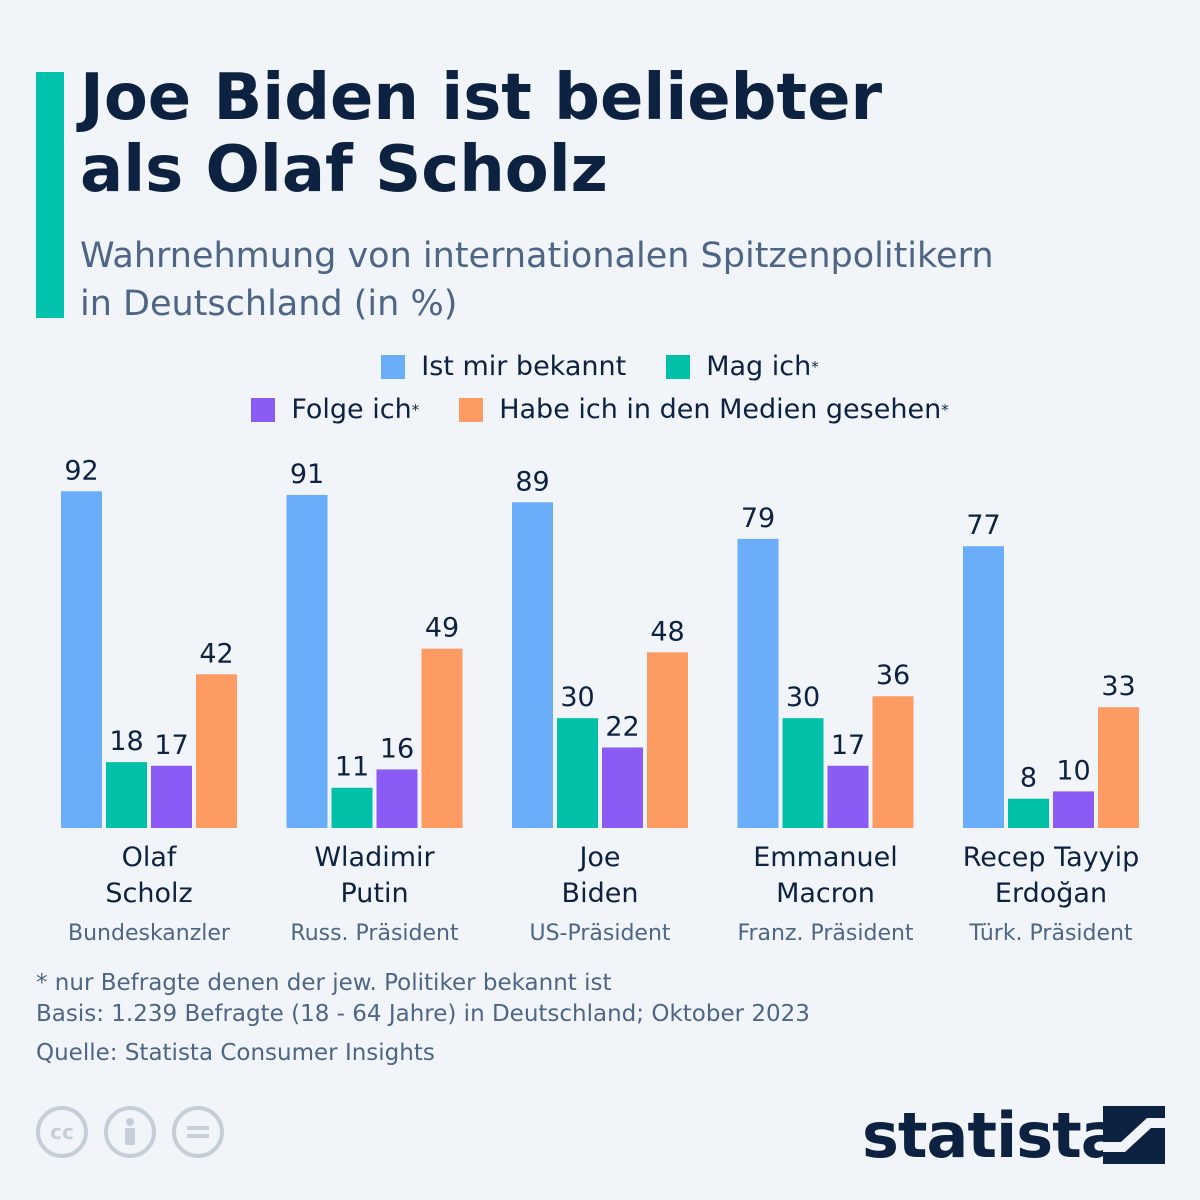 The image size is (1200, 1200). What do you see at coordinates (893, 675) in the screenshot?
I see `data-label: 36` at bounding box center [893, 675].